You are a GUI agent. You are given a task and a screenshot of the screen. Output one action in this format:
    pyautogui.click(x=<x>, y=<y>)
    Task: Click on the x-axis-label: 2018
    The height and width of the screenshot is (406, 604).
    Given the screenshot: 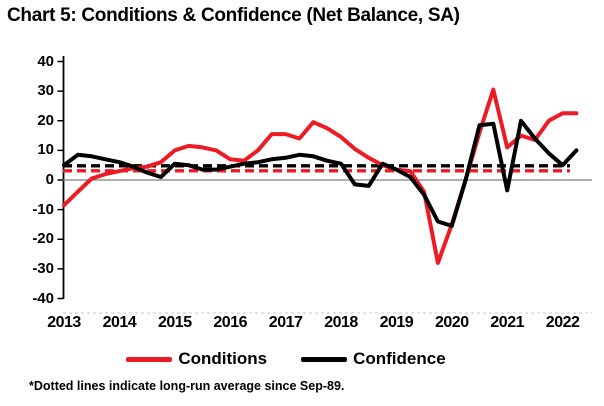 What is the action you would take?
    pyautogui.click(x=341, y=322)
    